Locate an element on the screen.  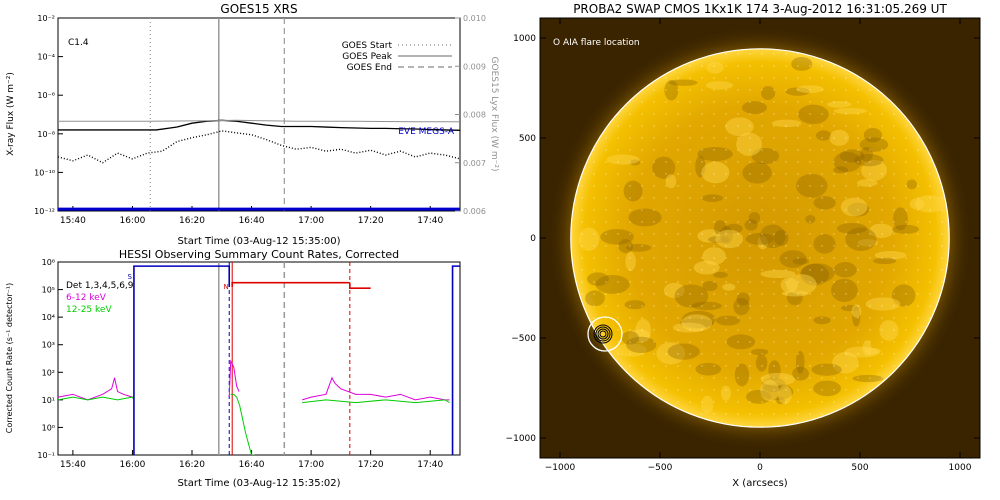
hessi-y-tick-label: 10⁴ is located at coordinates (48, 317).